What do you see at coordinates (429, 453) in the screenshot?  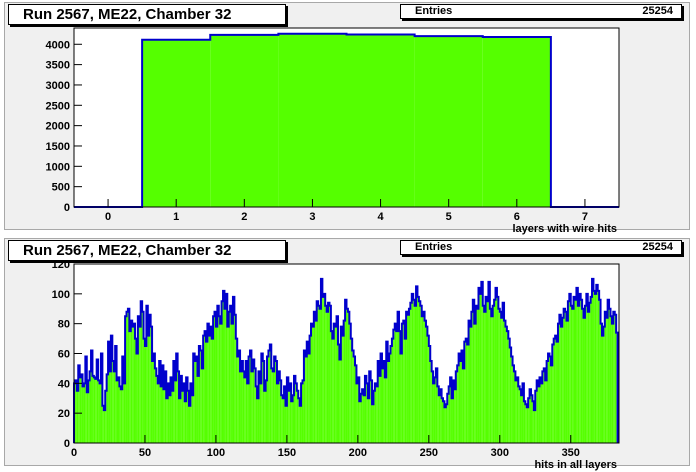 I see `x-tick-label: 250` at bounding box center [429, 453].